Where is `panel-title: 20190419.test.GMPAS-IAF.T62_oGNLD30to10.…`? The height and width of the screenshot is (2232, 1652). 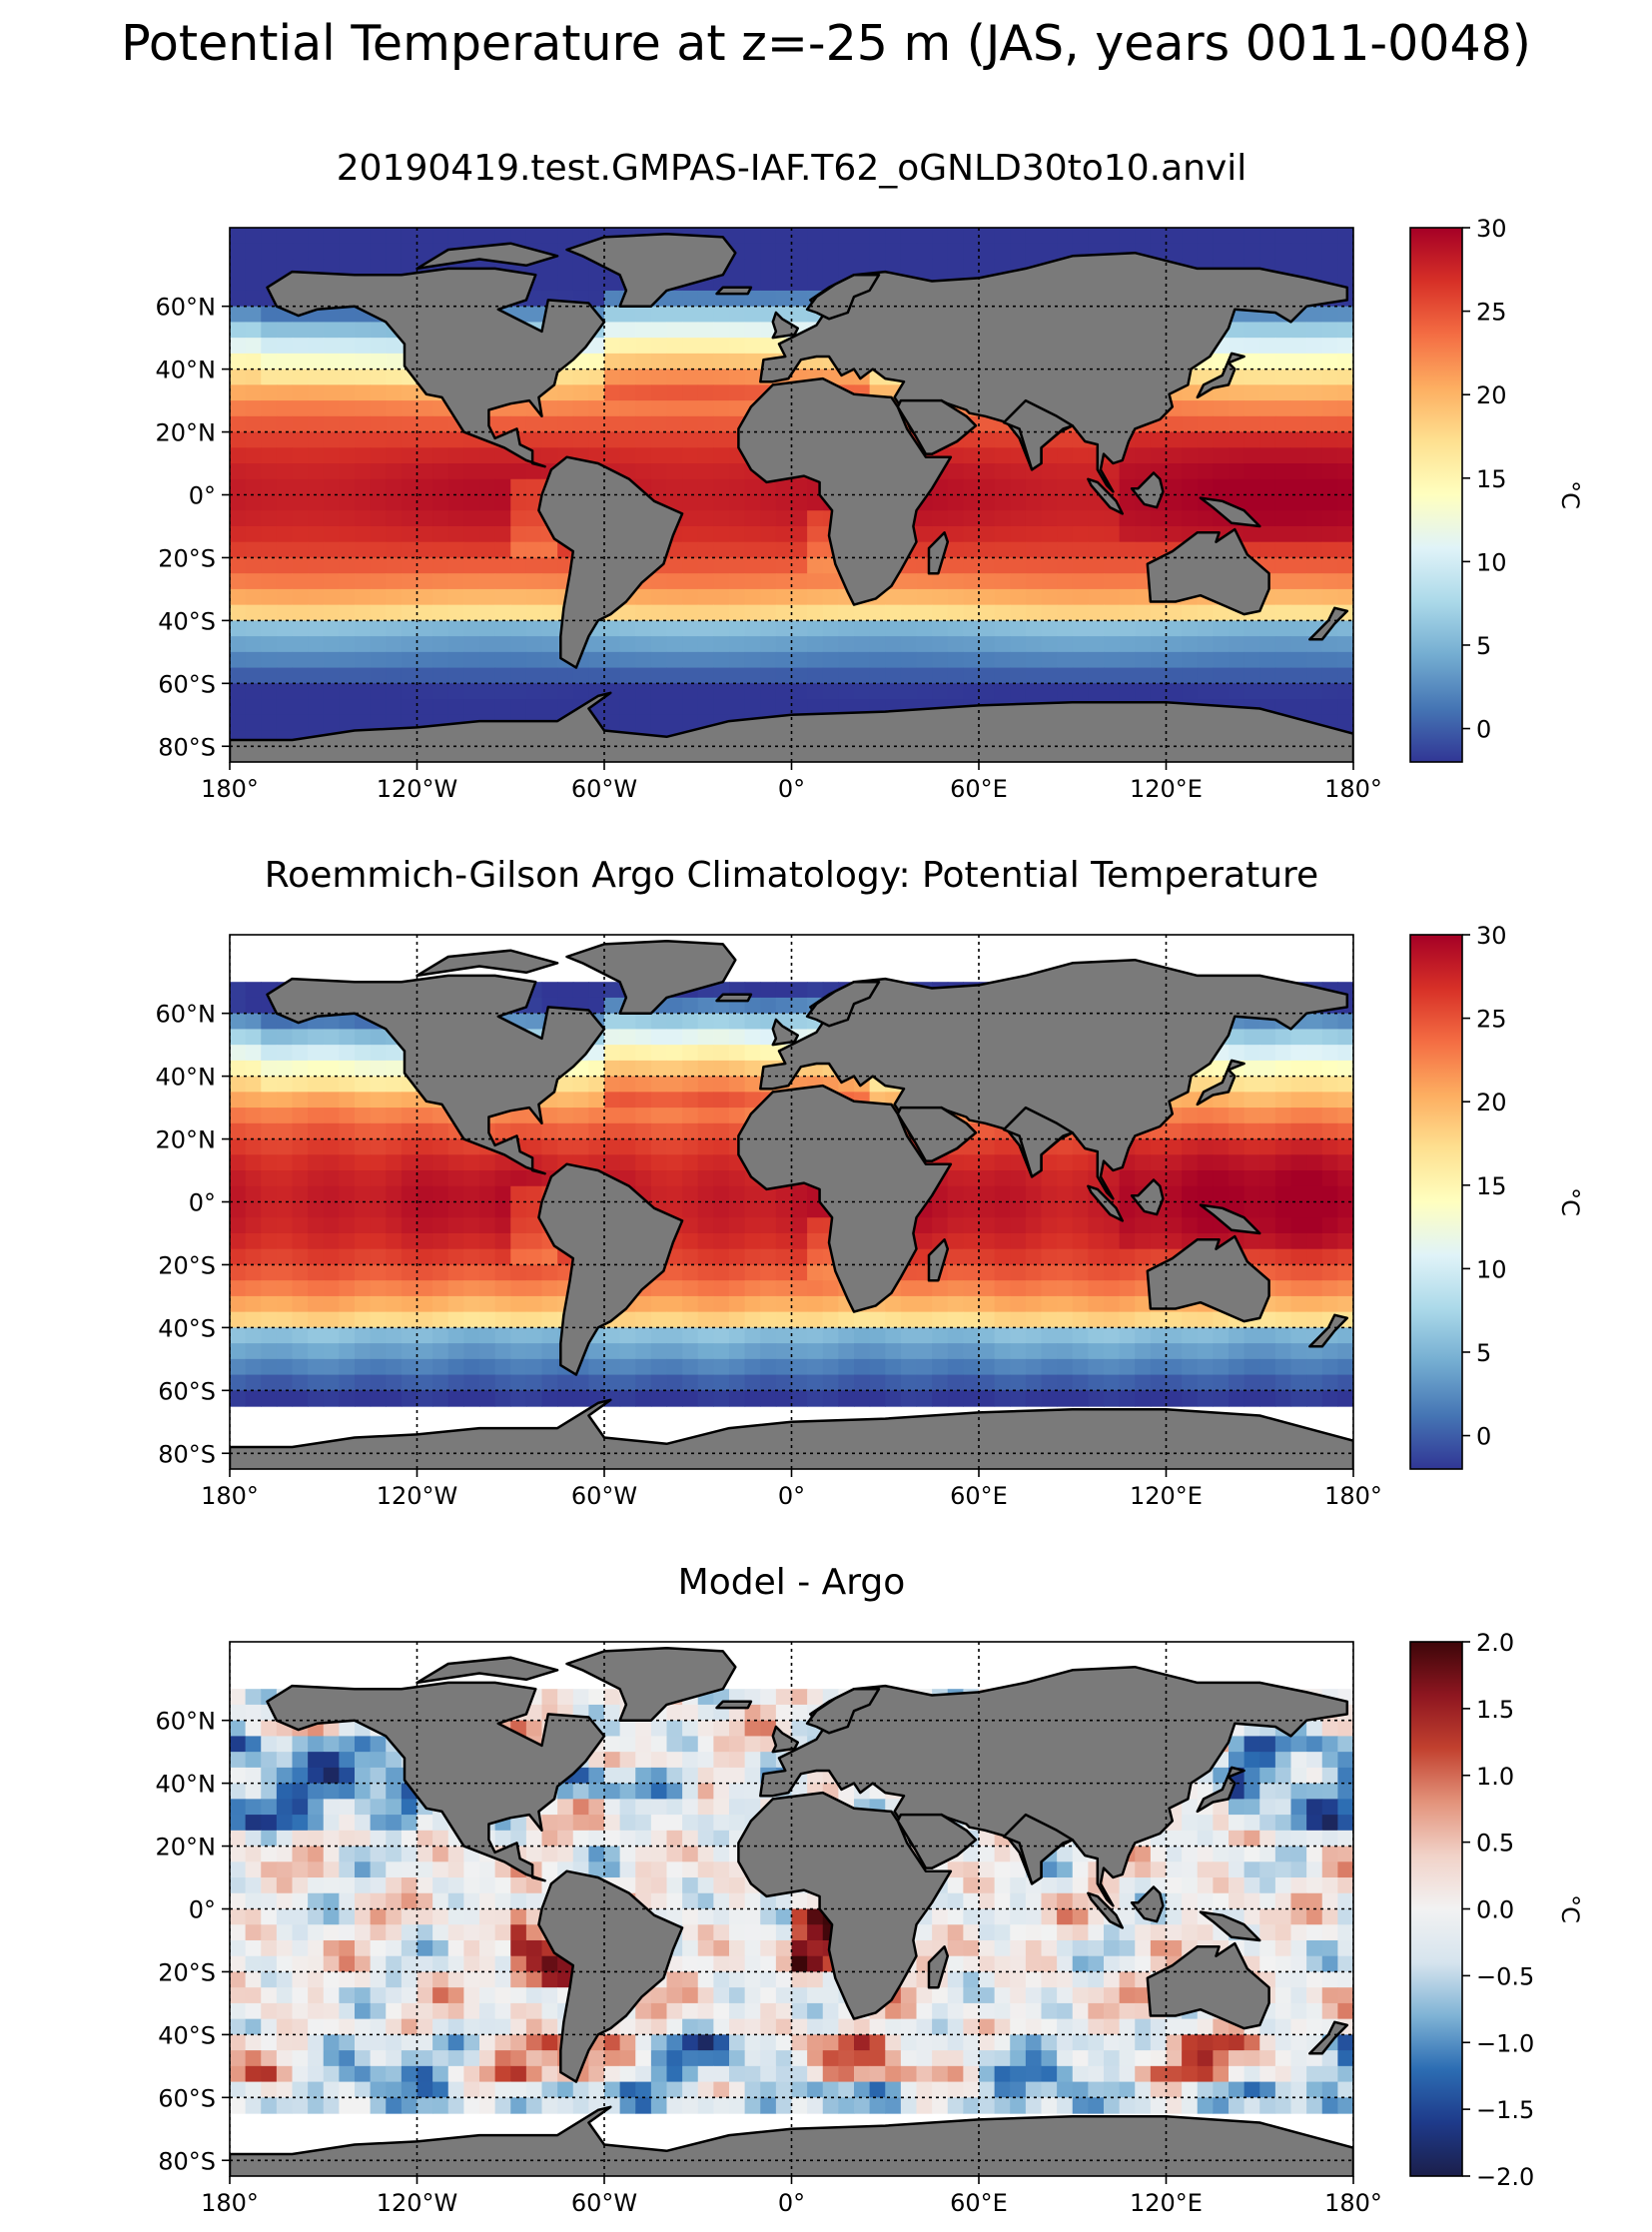
panel-title: 20190419.test.GMPAS-IAF.T62_oGNLD30to10.… is located at coordinates (792, 169).